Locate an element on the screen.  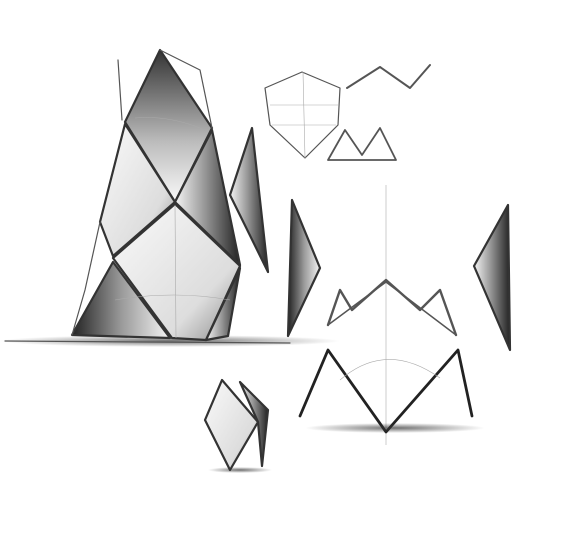
shield-guides is located at coordinates (304, 115).